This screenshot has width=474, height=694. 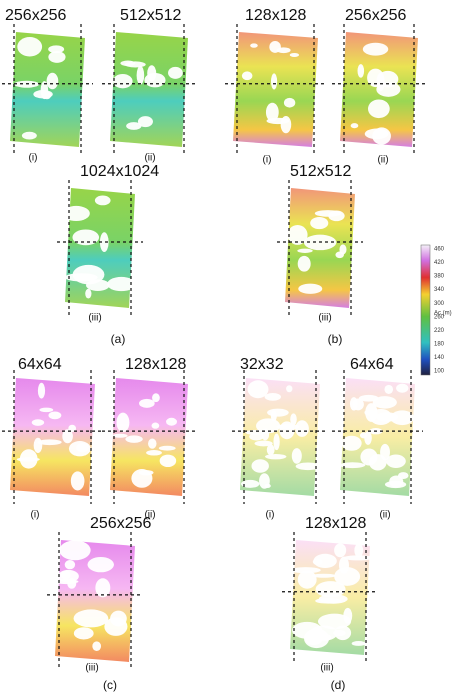 I want to click on colorbar-tick-label: 260, so click(x=439, y=317).